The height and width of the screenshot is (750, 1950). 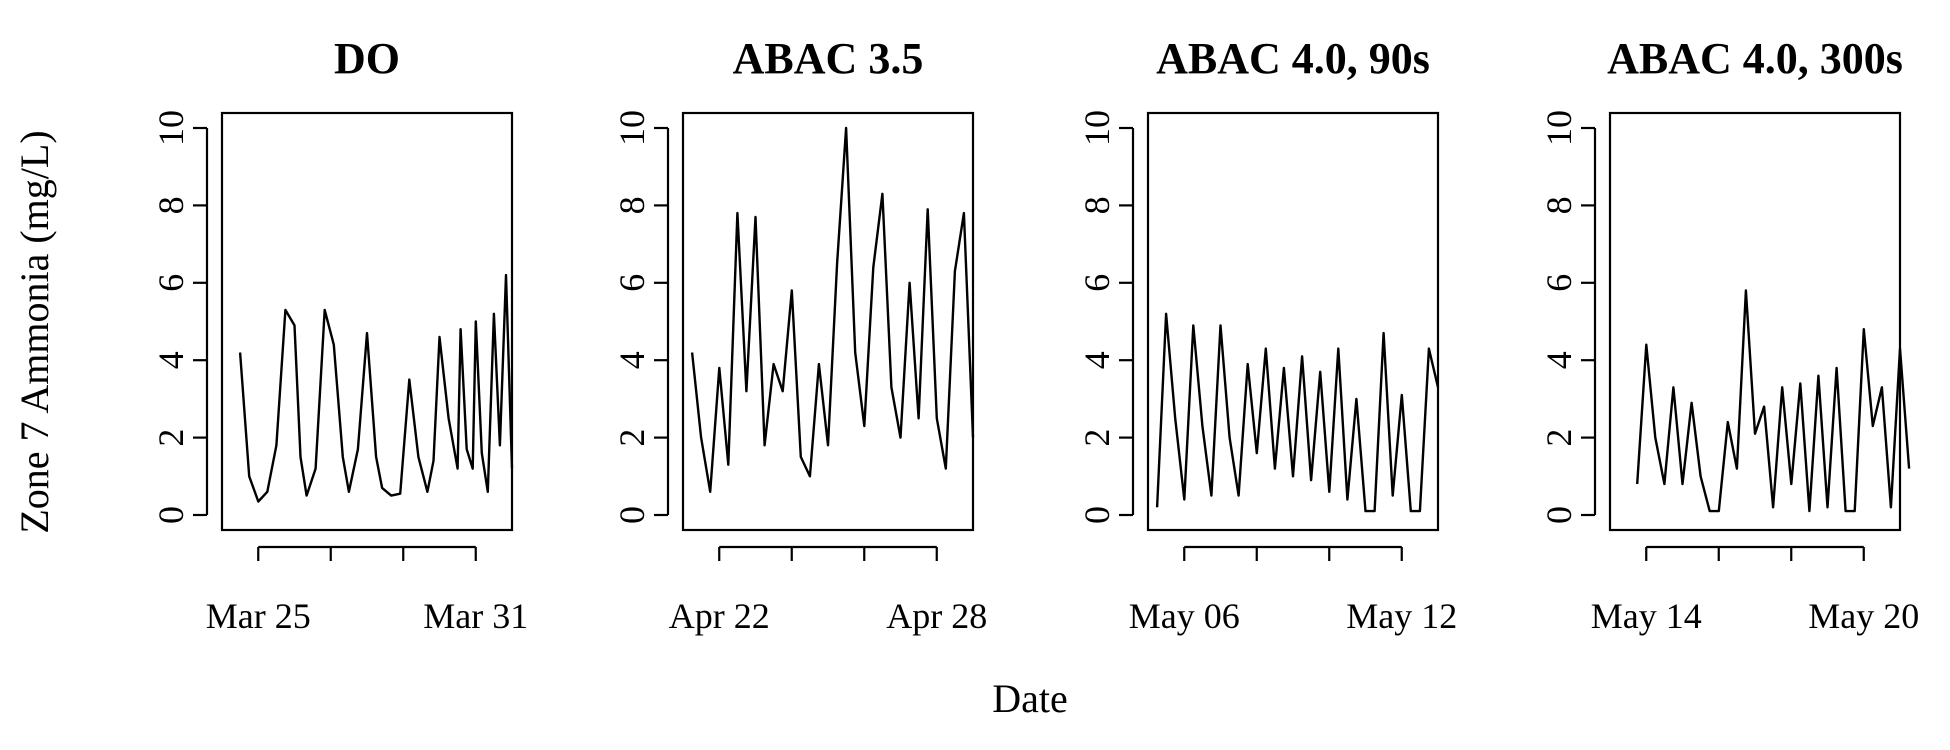 I want to click on panel-title: DO, so click(x=367, y=58).